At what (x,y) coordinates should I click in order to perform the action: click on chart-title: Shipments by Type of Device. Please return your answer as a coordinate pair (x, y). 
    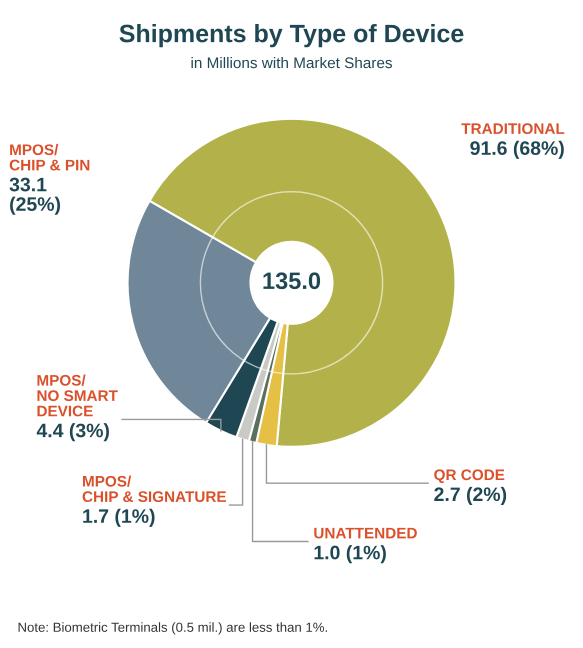
    Looking at the image, I should click on (291, 36).